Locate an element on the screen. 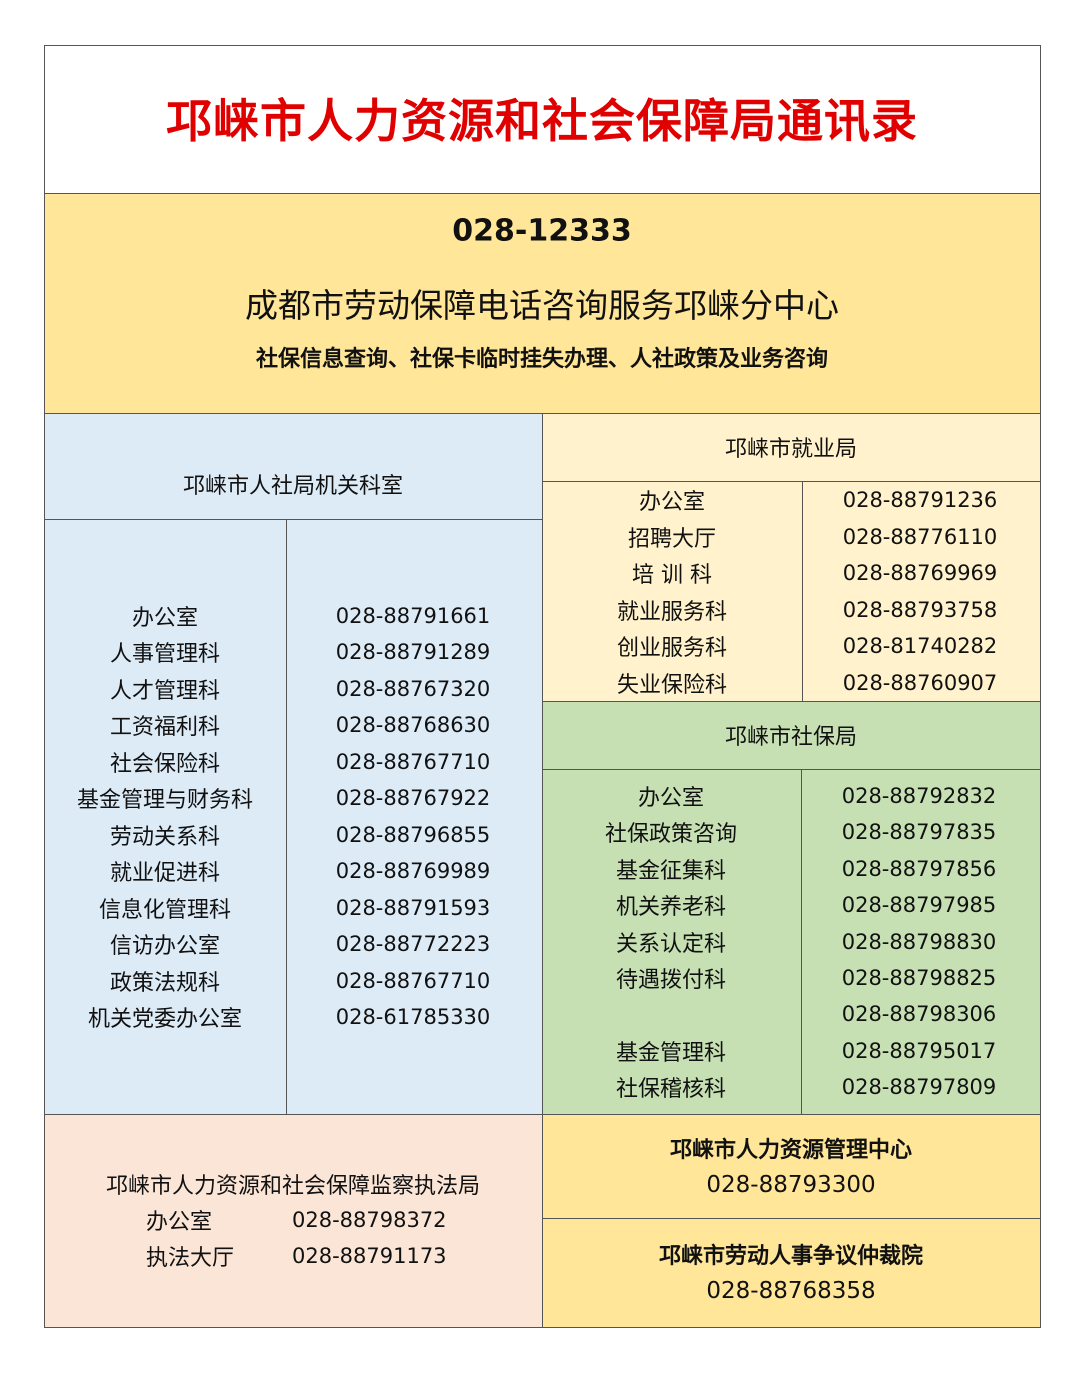 The height and width of the screenshot is (1373, 1080). phone-number: 028-81740282 is located at coordinates (920, 646).